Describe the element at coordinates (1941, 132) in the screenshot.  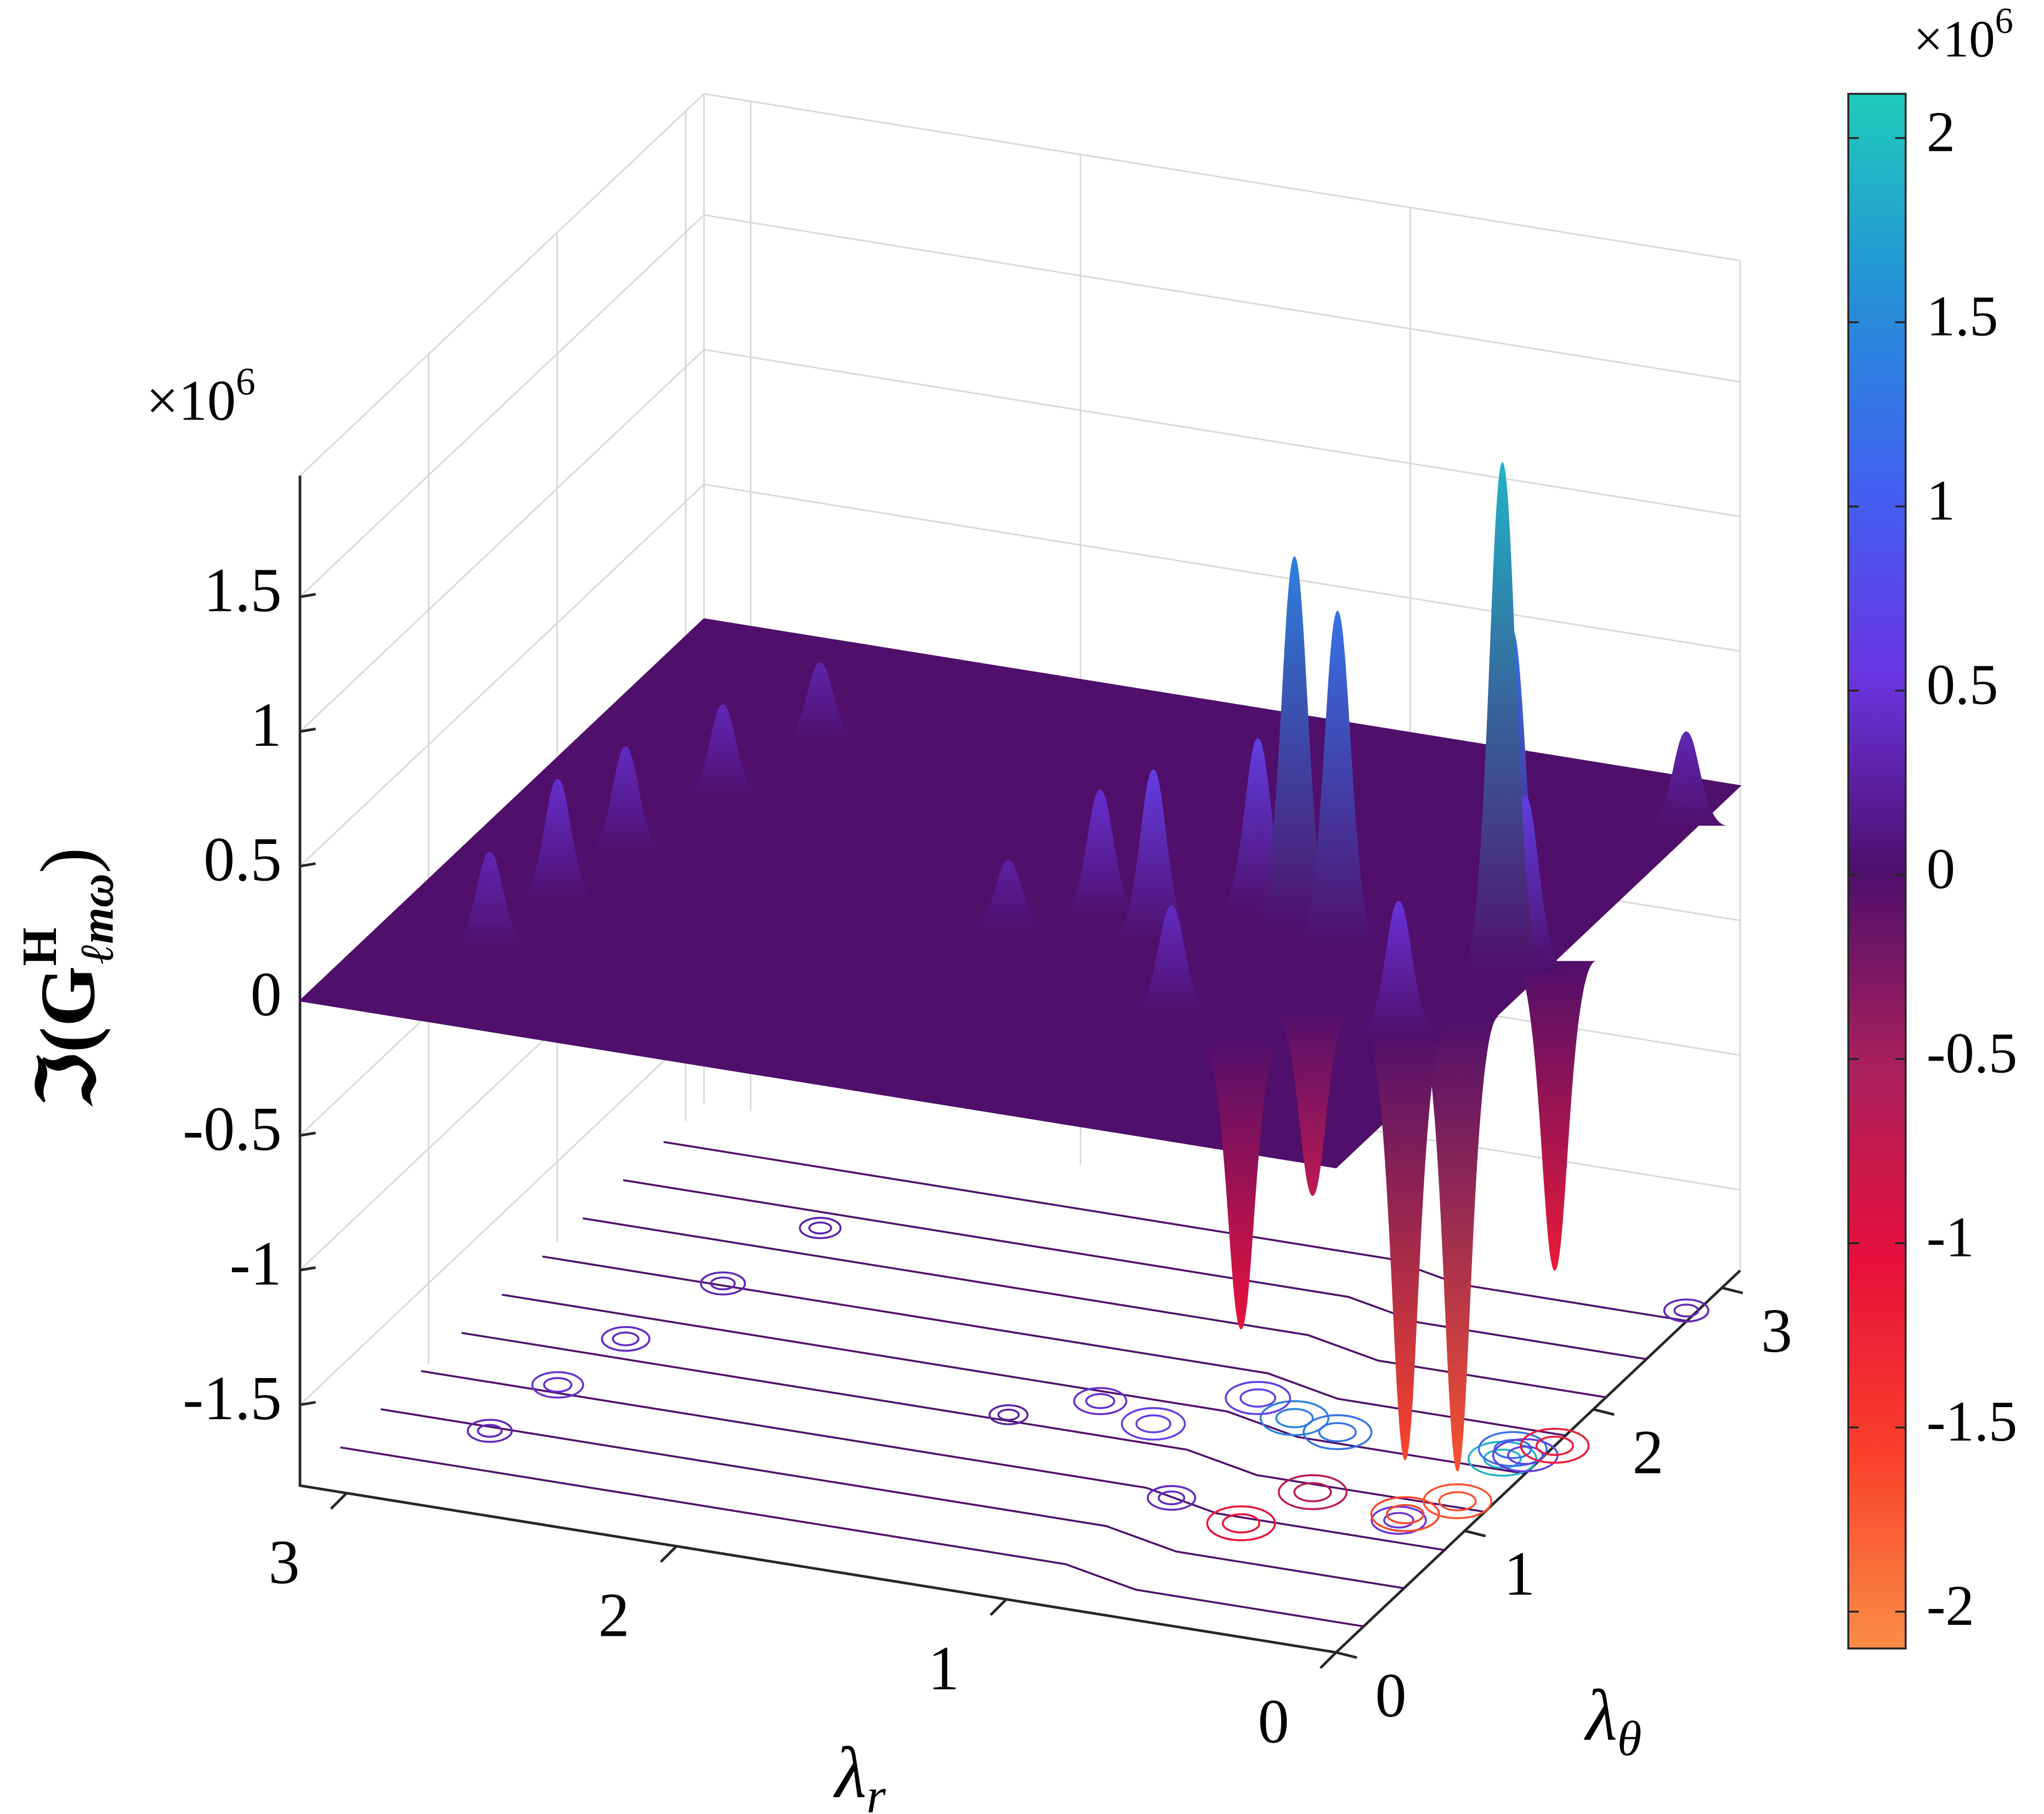
I see `colorbar-tick-label: 2` at that location.